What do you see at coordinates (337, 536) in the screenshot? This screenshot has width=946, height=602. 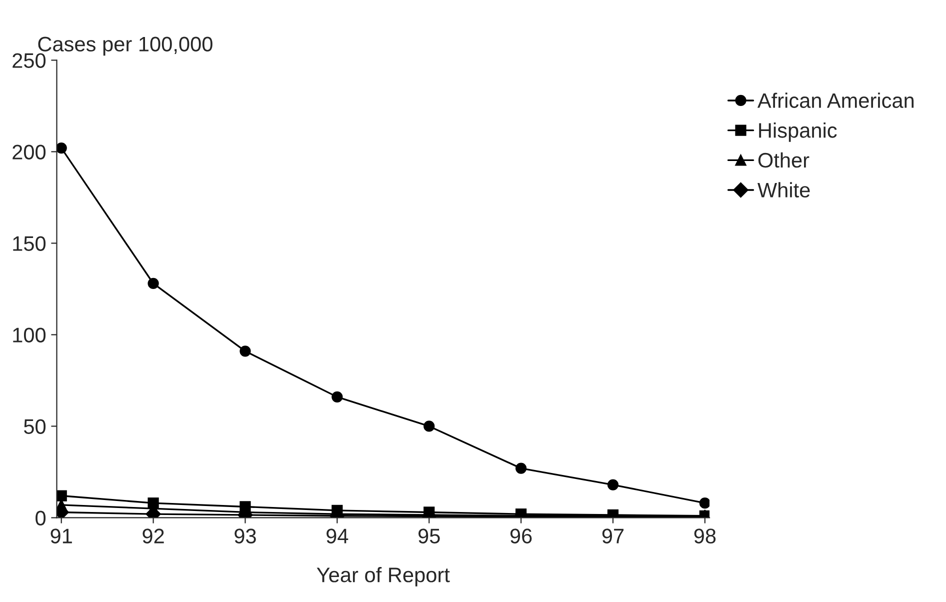 I see `x-tick-label: 94` at bounding box center [337, 536].